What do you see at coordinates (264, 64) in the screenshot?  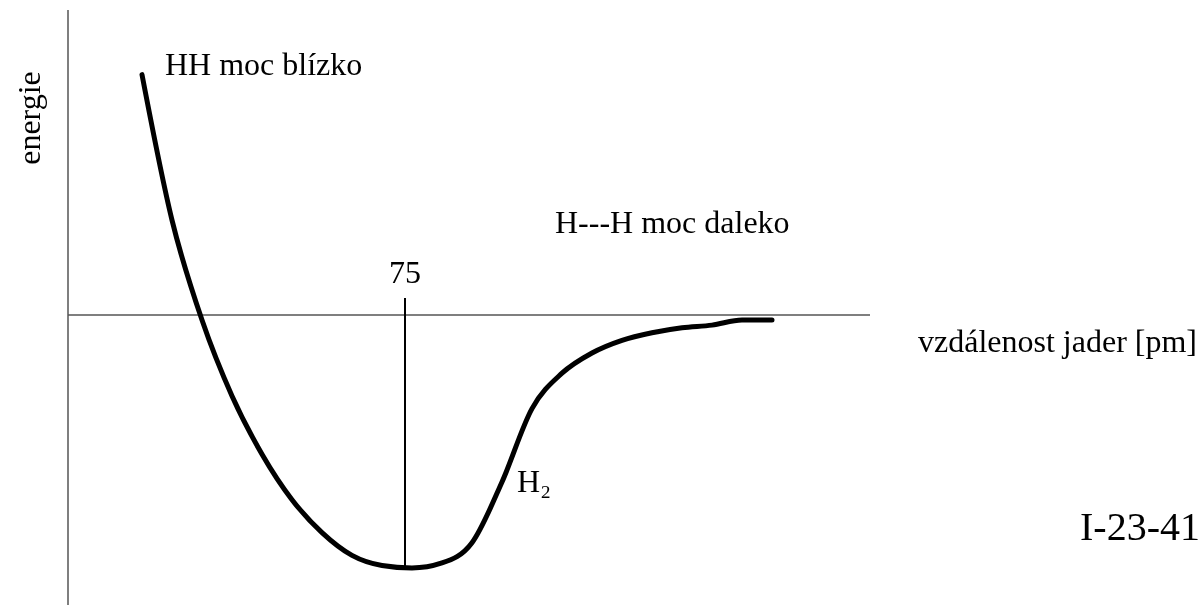 I see `annotation: HH moc blízko` at bounding box center [264, 64].